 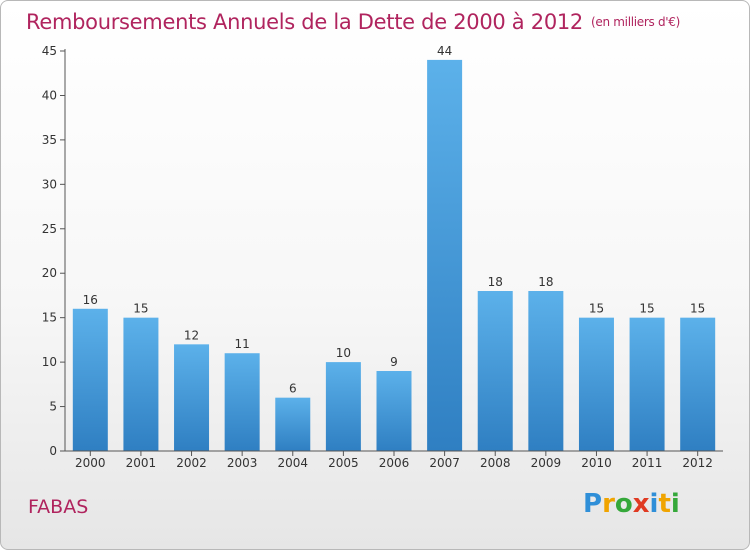 What do you see at coordinates (49, 318) in the screenshot?
I see `y-tick-label: 15` at bounding box center [49, 318].